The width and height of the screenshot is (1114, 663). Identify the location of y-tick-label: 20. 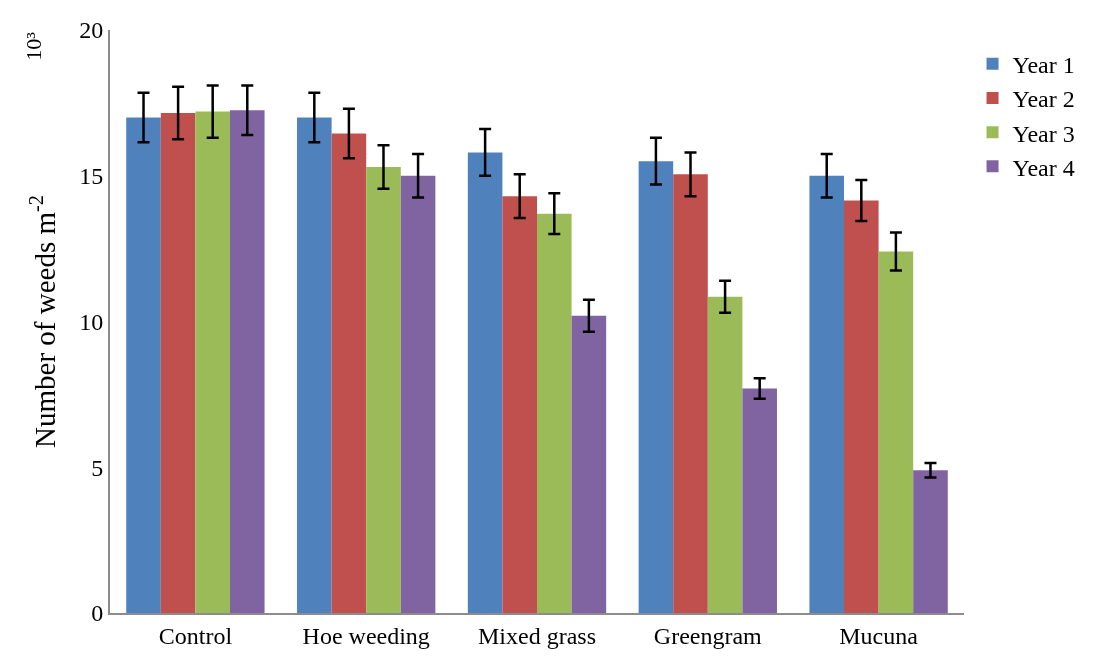
(91, 30).